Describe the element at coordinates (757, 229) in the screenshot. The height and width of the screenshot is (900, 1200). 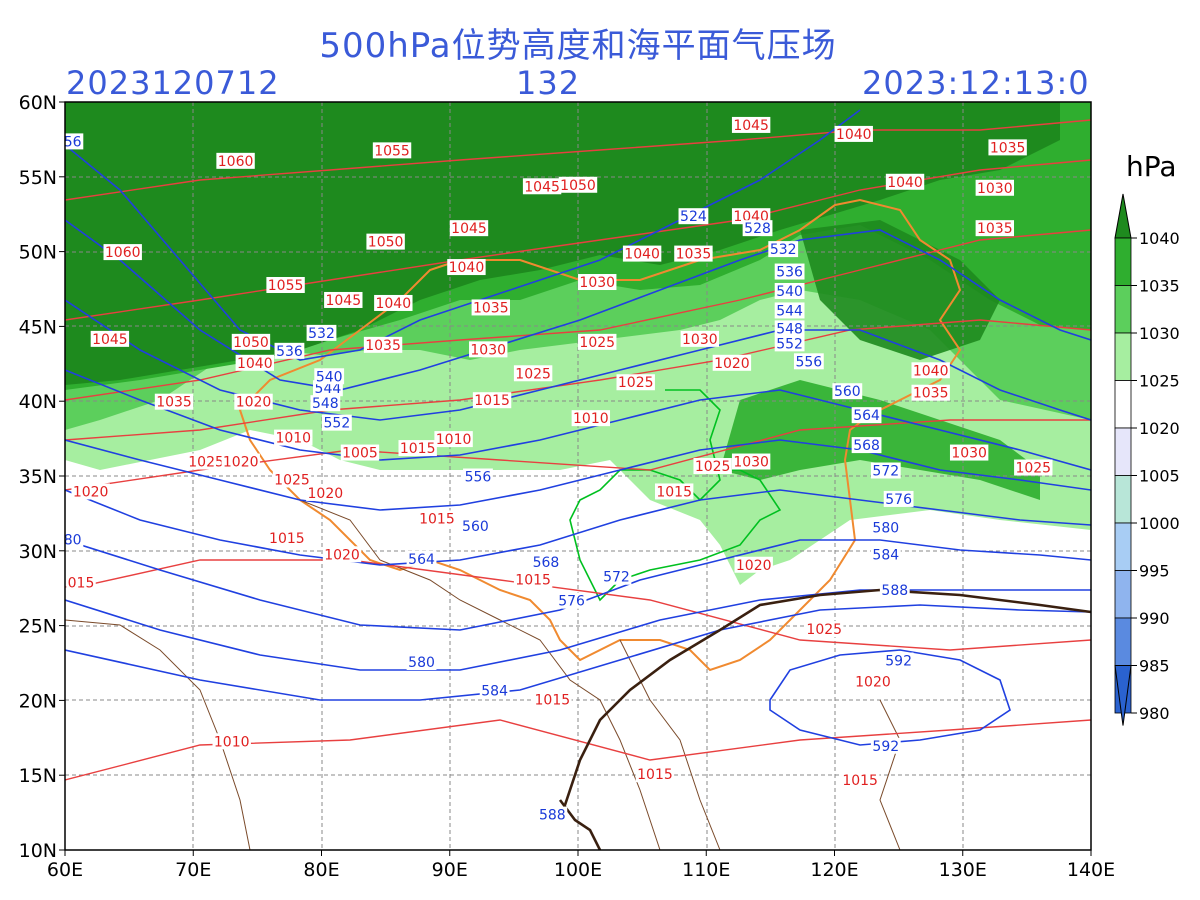
I see `height-contour-label: 528` at that location.